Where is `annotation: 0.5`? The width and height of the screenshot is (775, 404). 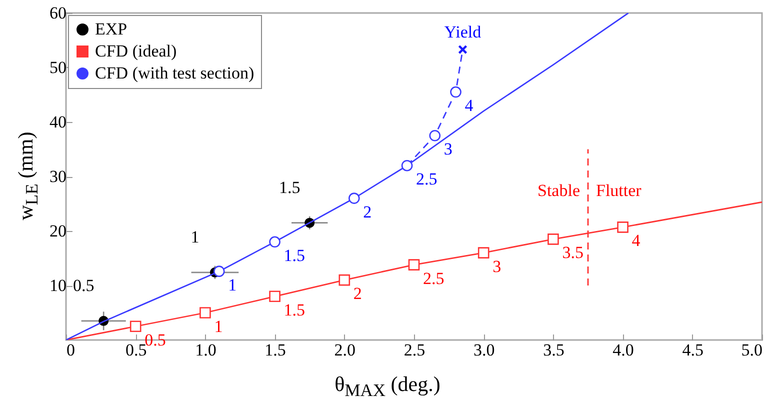
annotation: 0.5 is located at coordinates (83, 285).